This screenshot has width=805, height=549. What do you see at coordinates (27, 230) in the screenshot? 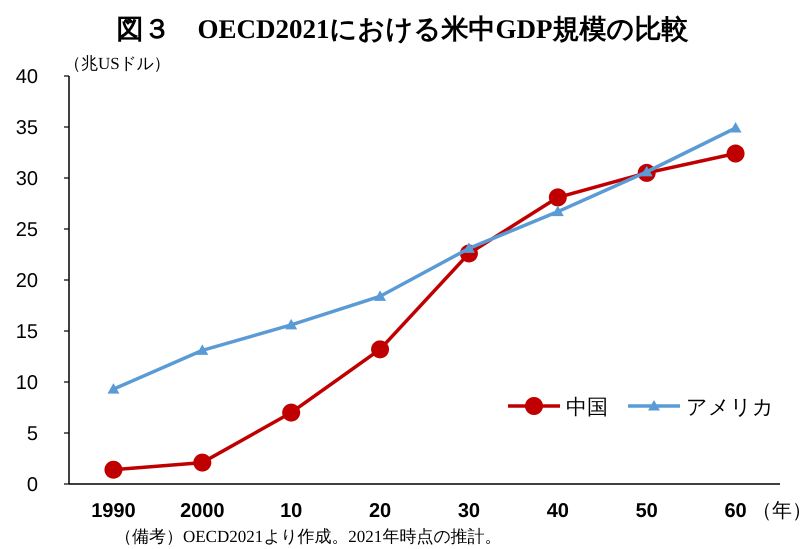
I see `y-tick-label: 25` at bounding box center [27, 230].